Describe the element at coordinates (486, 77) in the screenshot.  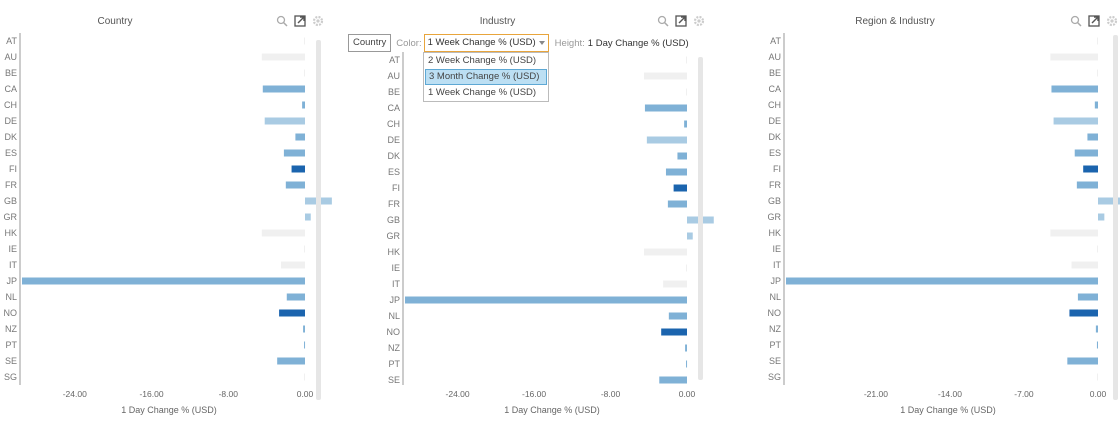
I see `dropdown-option-highlighted: 3 Month Change % (USD)` at that location.